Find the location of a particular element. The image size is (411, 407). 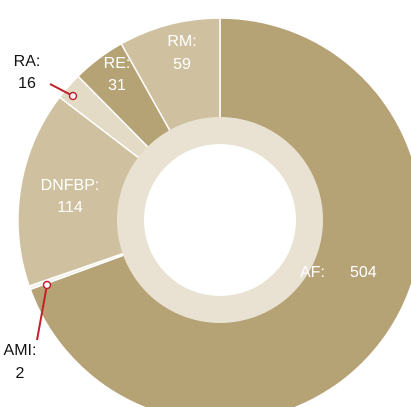

slice-label-name: AF: is located at coordinates (312, 272).